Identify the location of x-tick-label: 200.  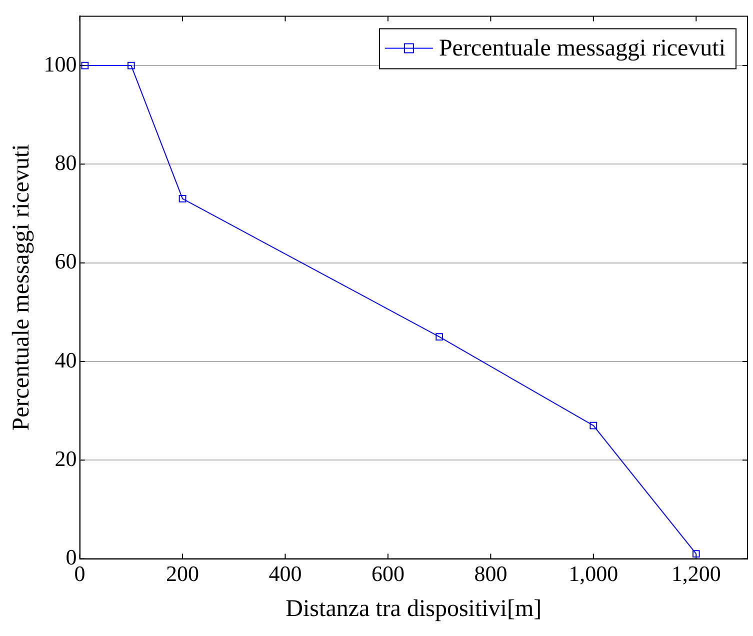
(183, 573).